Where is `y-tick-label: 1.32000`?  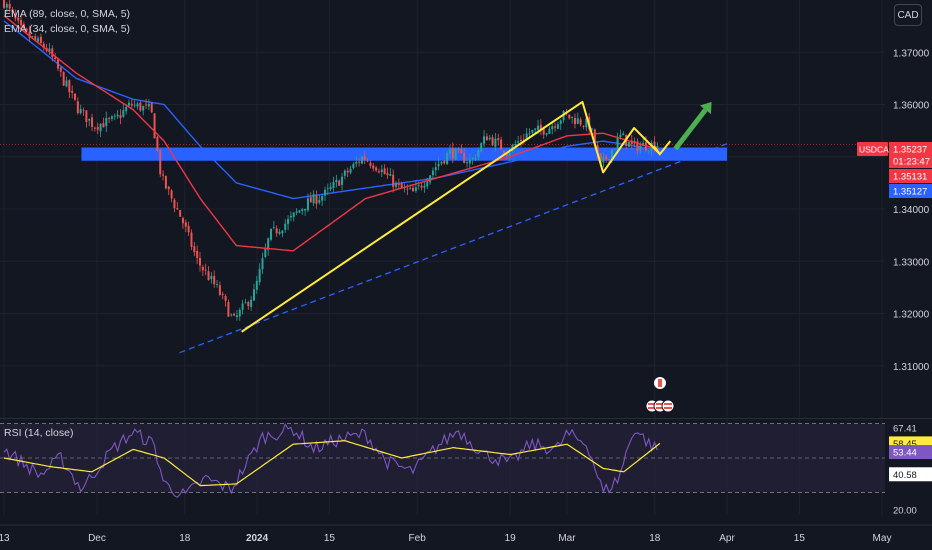 y-tick-label: 1.32000 is located at coordinates (911, 315).